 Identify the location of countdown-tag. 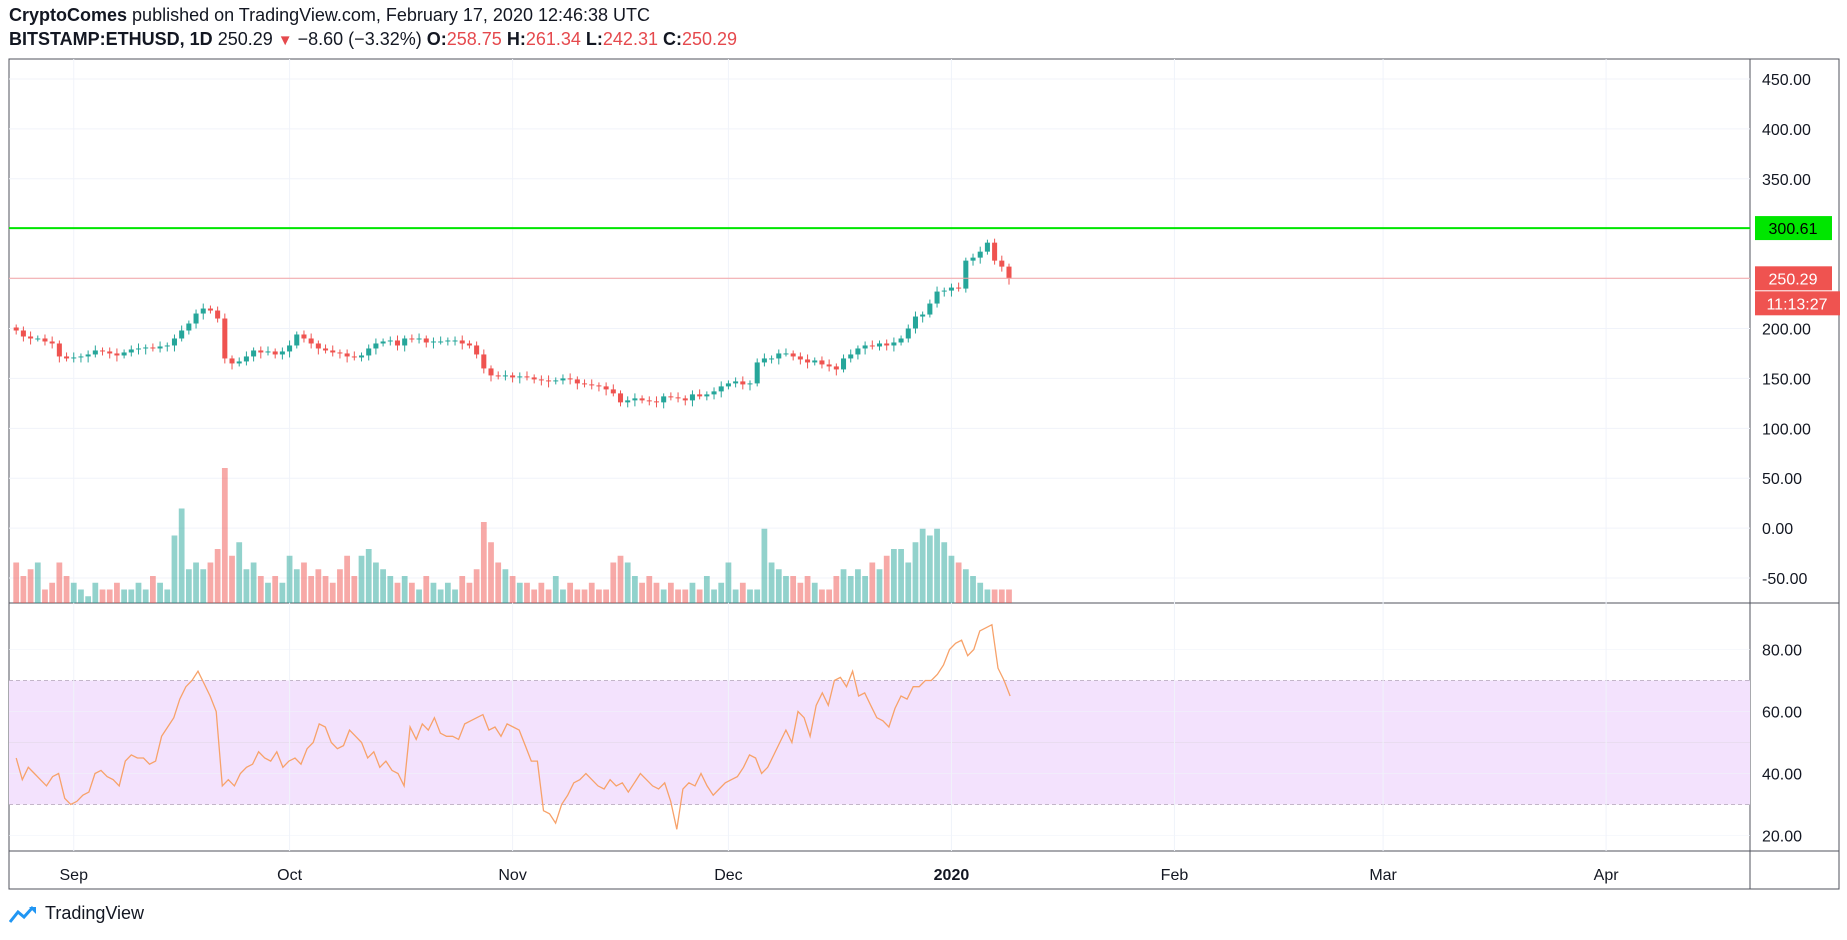
(1797, 303).